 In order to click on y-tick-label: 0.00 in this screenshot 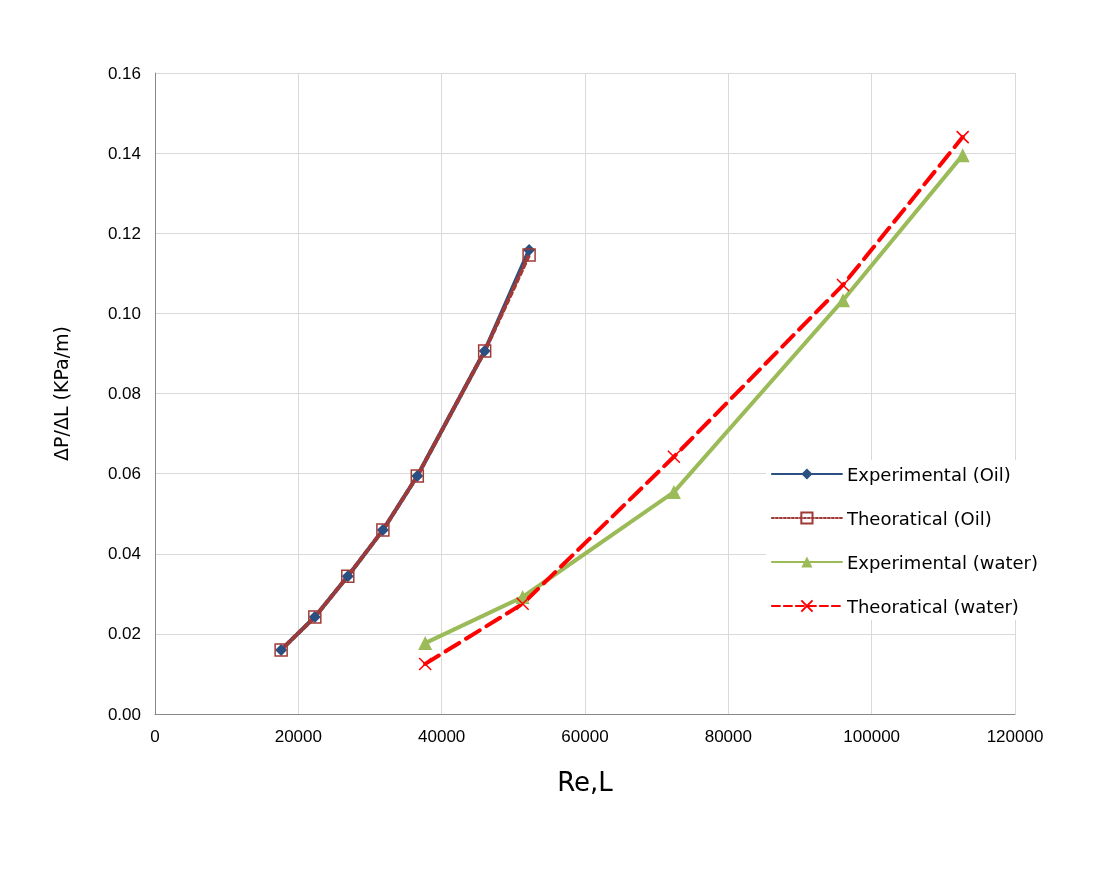, I will do `click(124, 714)`.